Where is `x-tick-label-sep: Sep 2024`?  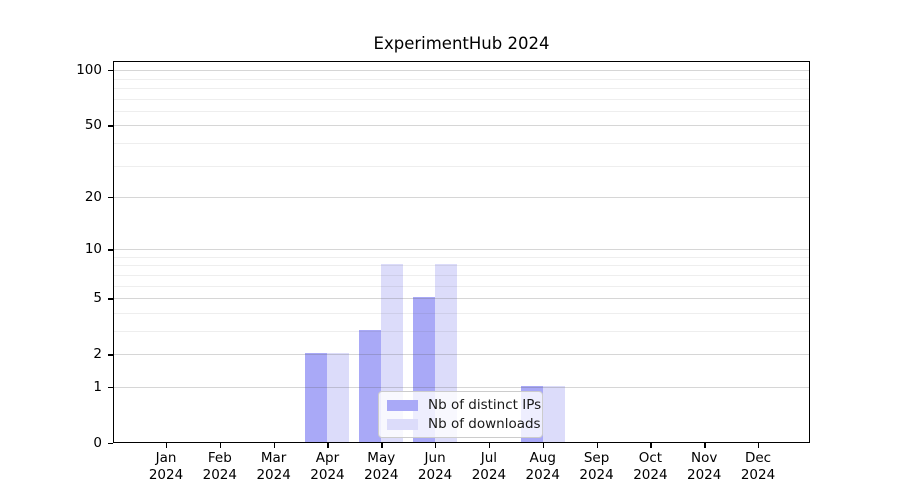 x-tick-label-sep: Sep 2024 is located at coordinates (596, 466).